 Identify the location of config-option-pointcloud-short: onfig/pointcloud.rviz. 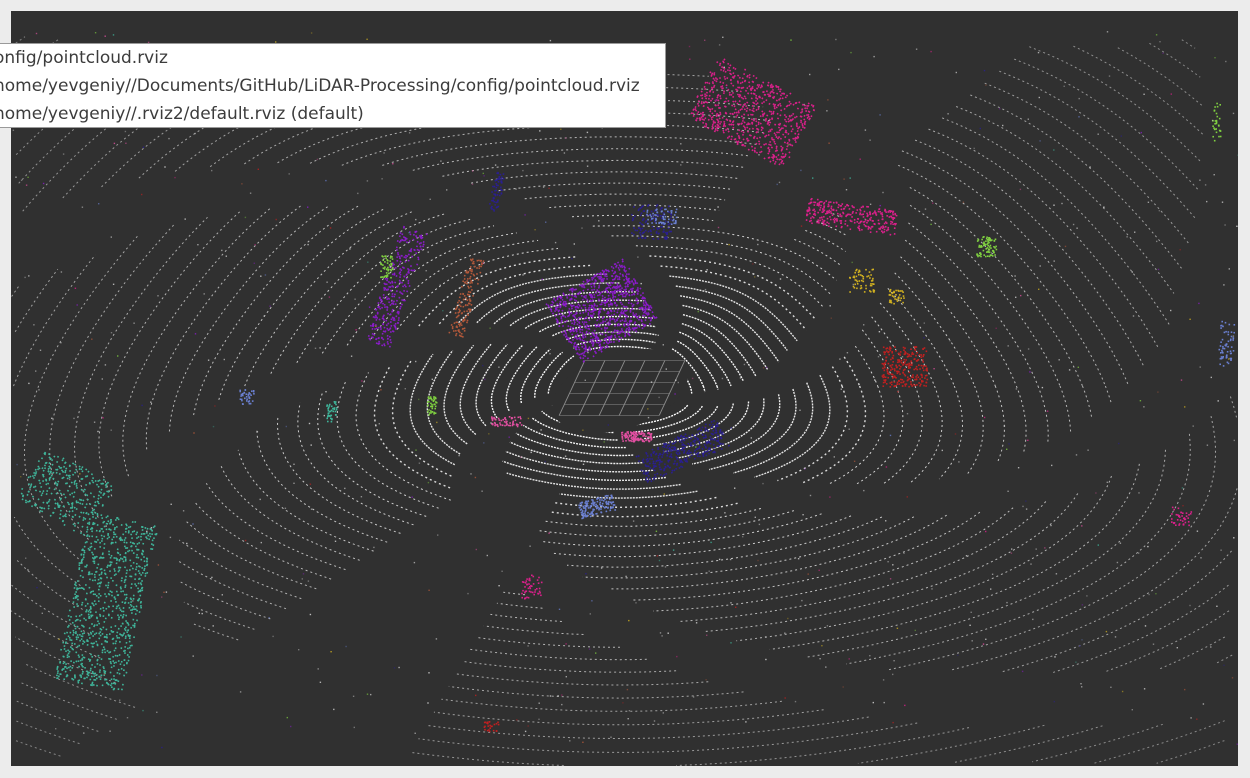
(84, 58).